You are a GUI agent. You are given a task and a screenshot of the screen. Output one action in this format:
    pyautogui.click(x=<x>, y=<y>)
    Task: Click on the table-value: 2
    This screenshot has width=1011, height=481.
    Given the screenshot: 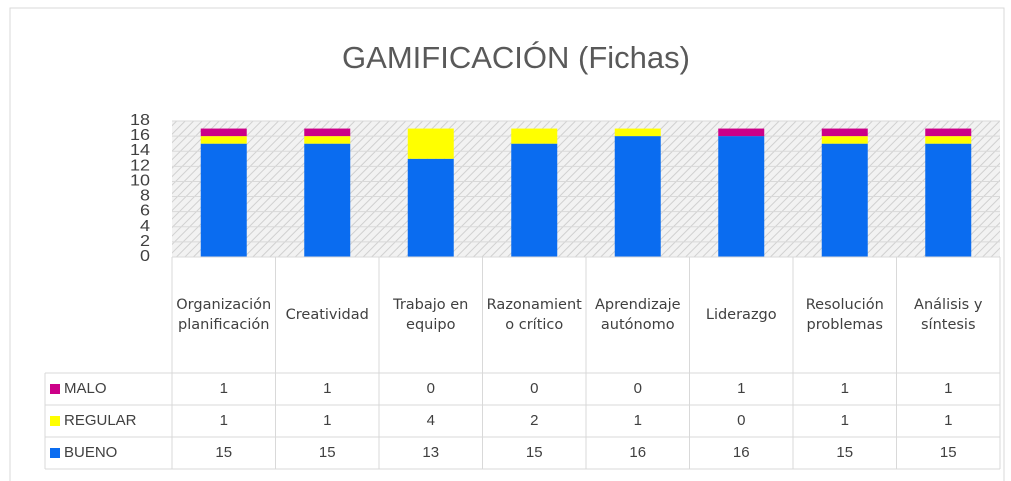 What is the action you would take?
    pyautogui.click(x=534, y=420)
    